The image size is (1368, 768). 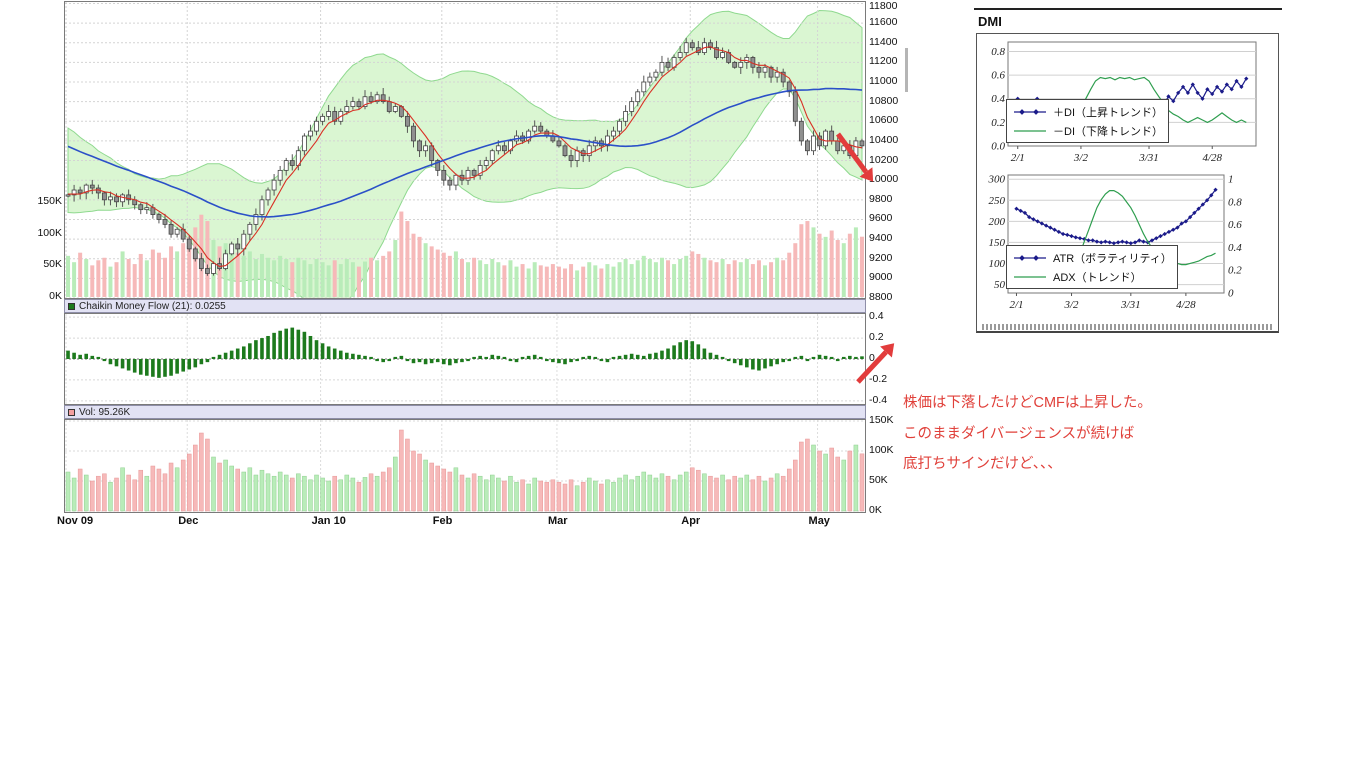 What do you see at coordinates (1019, 433) in the screenshot?
I see `annotation-line-2: このままダイバージェンスが続けば` at bounding box center [1019, 433].